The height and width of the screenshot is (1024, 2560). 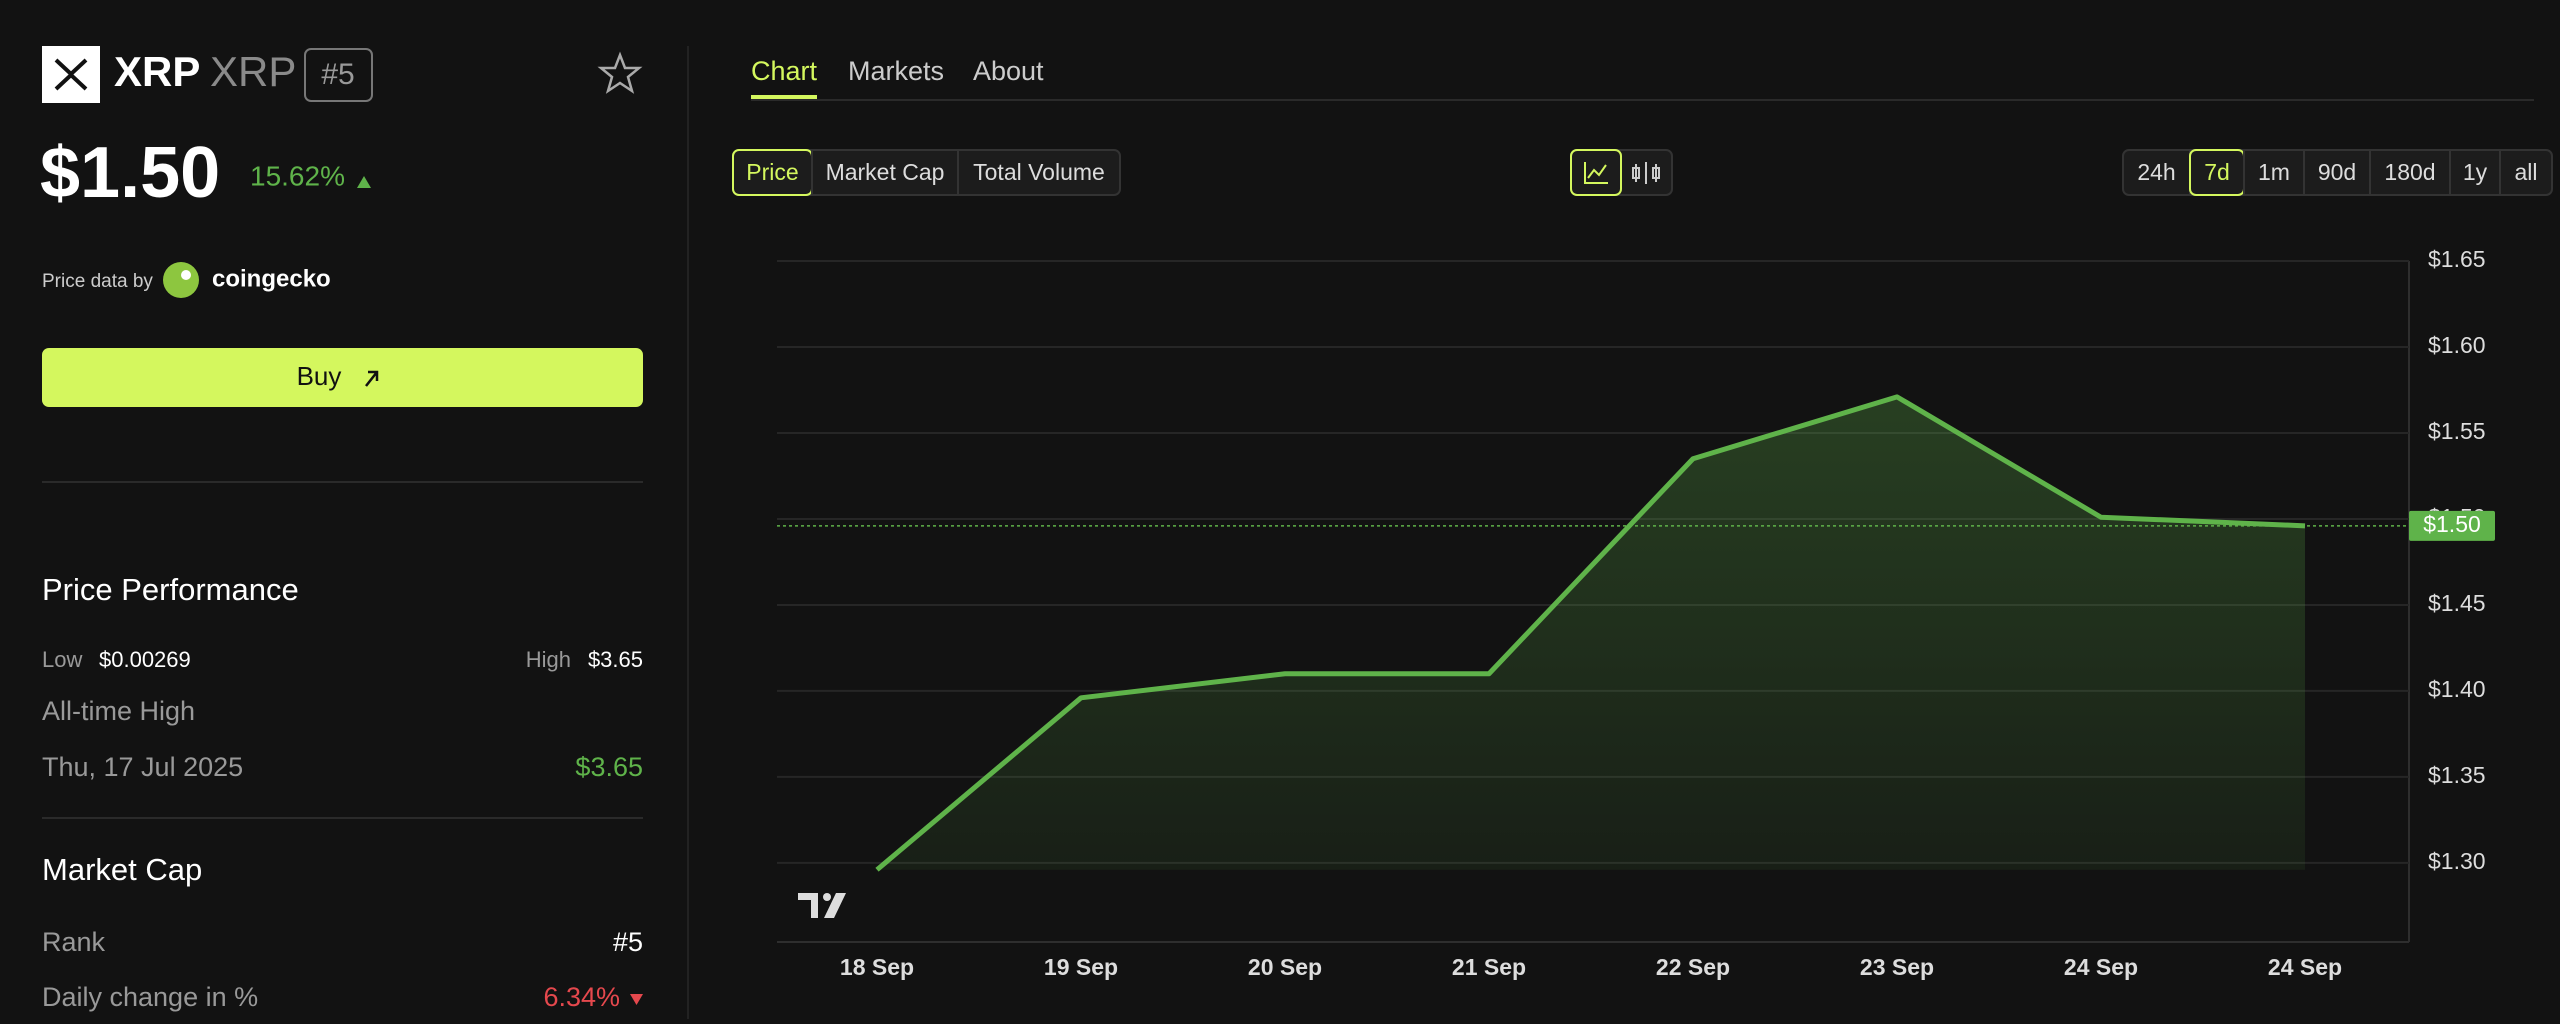 What do you see at coordinates (186, 275) in the screenshot?
I see `coingecko-eye` at bounding box center [186, 275].